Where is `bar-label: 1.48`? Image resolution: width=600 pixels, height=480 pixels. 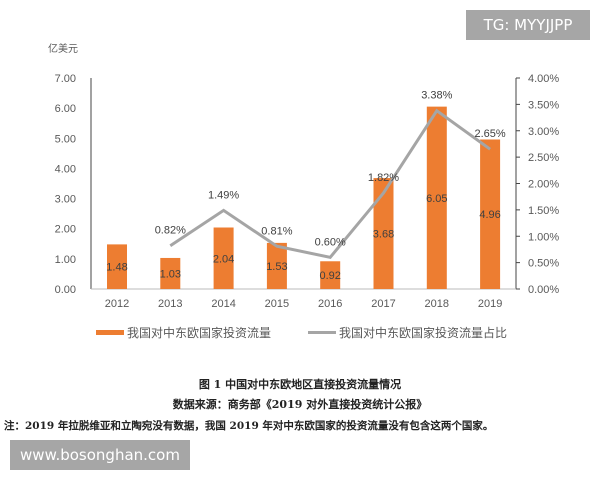
bar-label: 1.48 is located at coordinates (116, 268).